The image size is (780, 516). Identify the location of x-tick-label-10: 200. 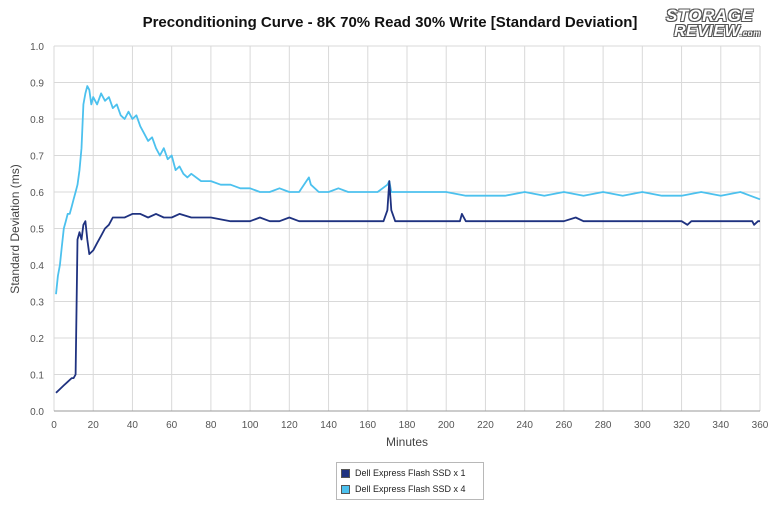
(446, 425).